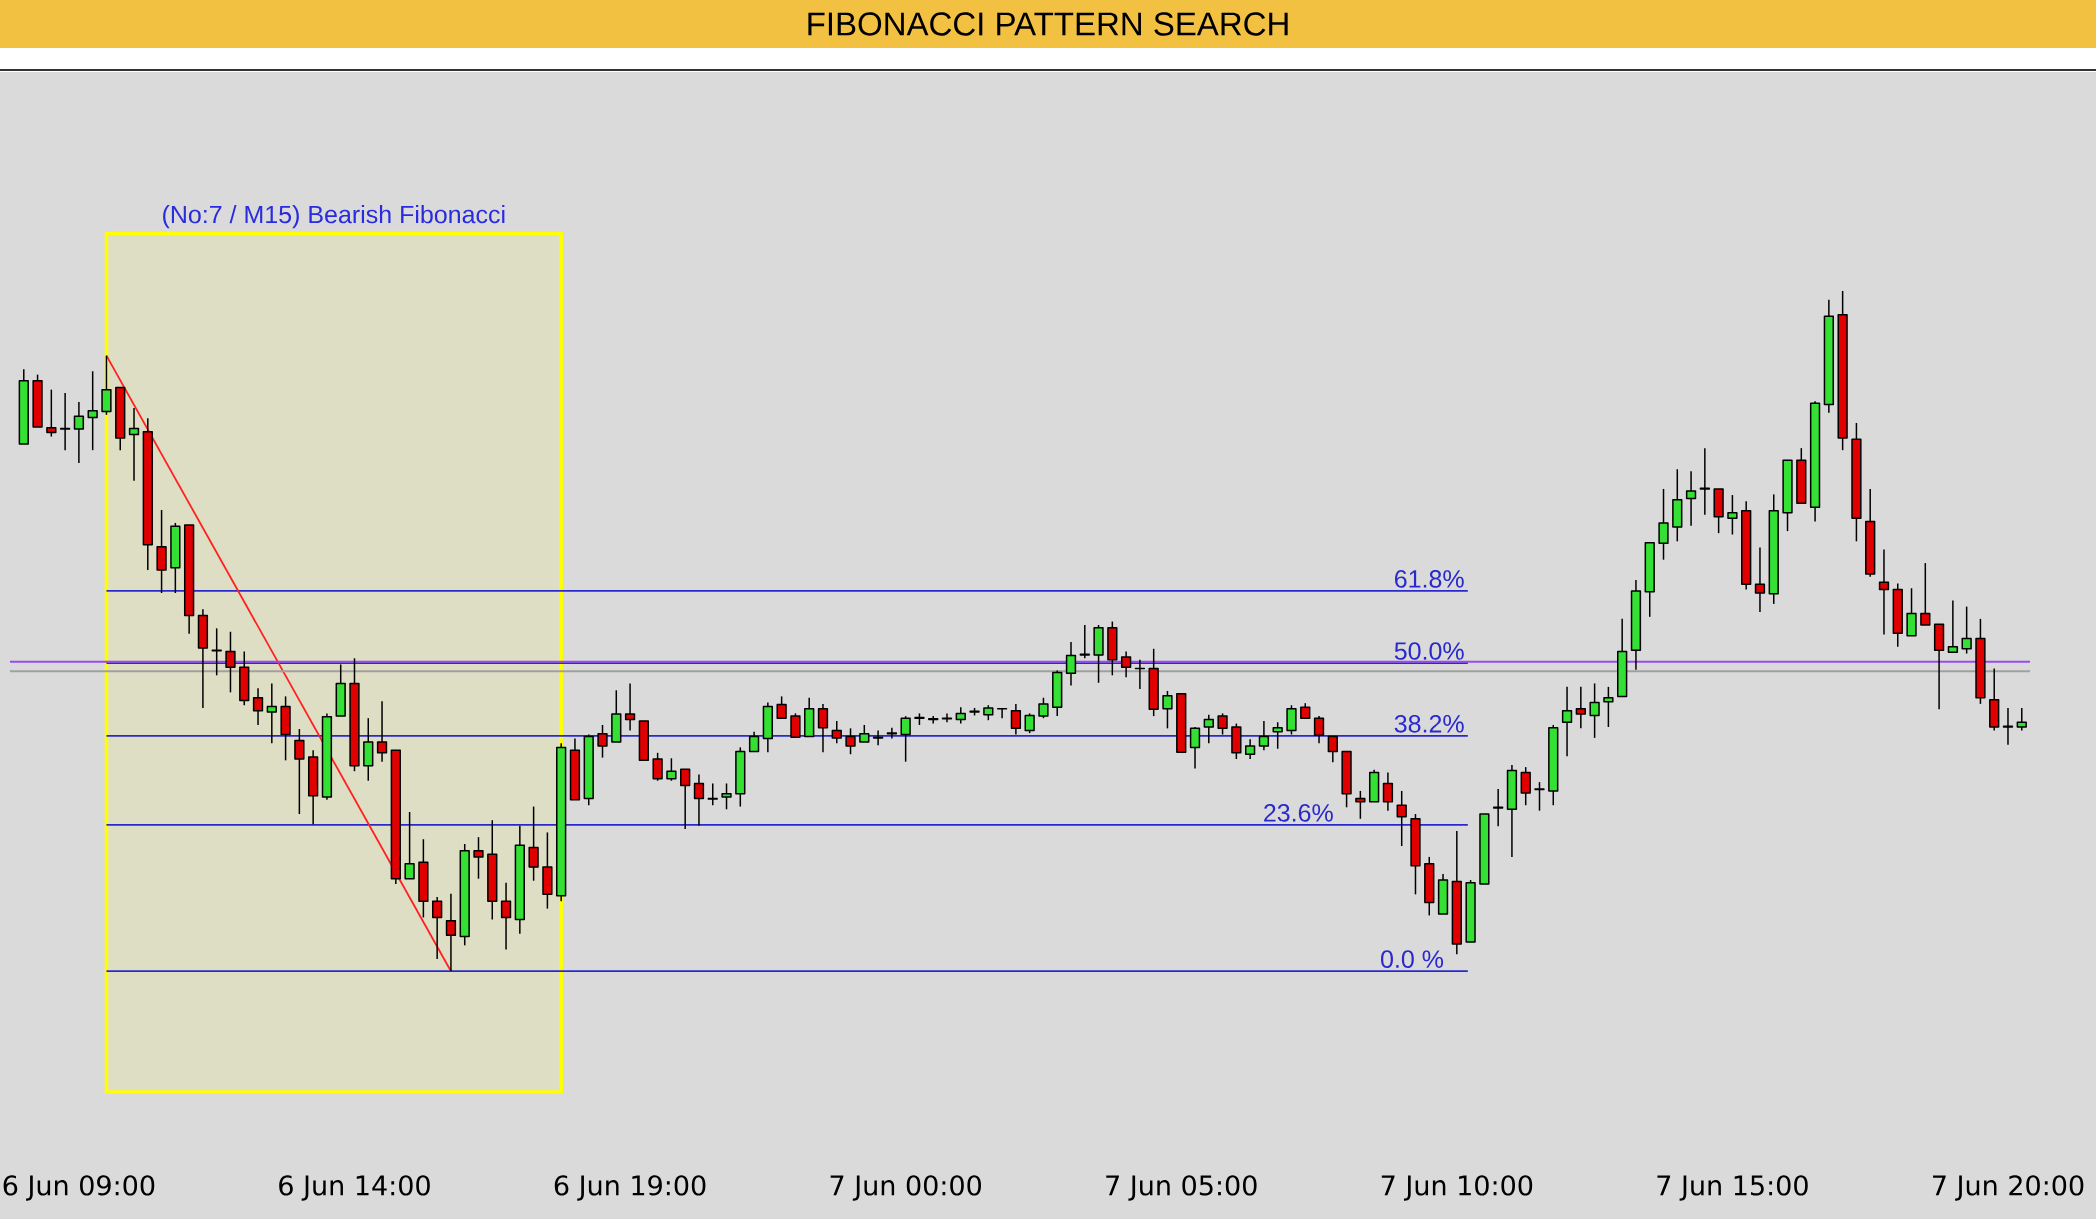 This screenshot has width=2096, height=1219. What do you see at coordinates (354, 1188) in the screenshot?
I see `x-tick-label: 6 Jun 14:00` at bounding box center [354, 1188].